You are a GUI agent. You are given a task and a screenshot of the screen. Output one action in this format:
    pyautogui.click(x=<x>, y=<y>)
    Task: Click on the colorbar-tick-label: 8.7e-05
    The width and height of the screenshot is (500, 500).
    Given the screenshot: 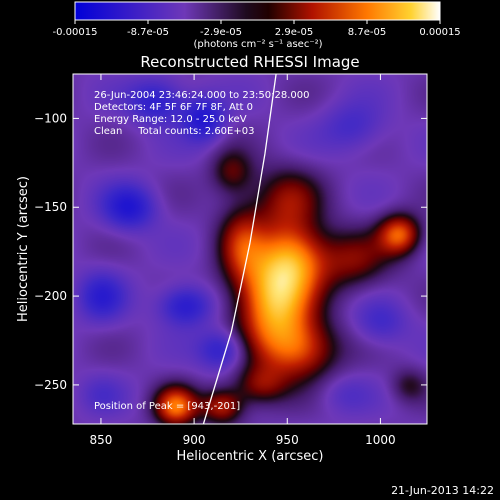 What is the action you would take?
    pyautogui.click(x=367, y=32)
    